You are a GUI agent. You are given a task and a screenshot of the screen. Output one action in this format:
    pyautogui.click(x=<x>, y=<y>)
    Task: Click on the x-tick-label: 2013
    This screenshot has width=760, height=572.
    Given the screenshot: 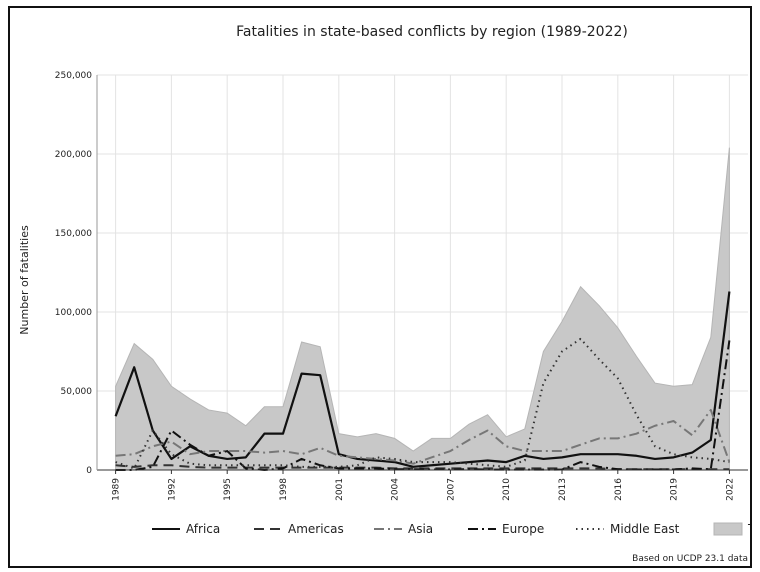 What is the action you would take?
    pyautogui.click(x=563, y=489)
    